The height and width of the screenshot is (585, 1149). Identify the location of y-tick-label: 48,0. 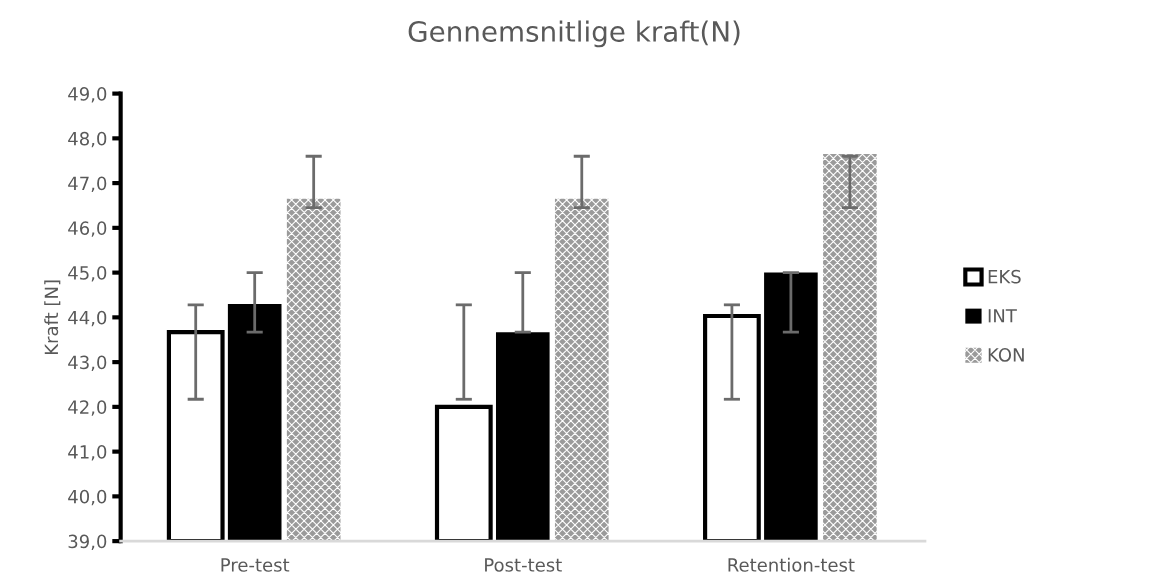
(87, 139).